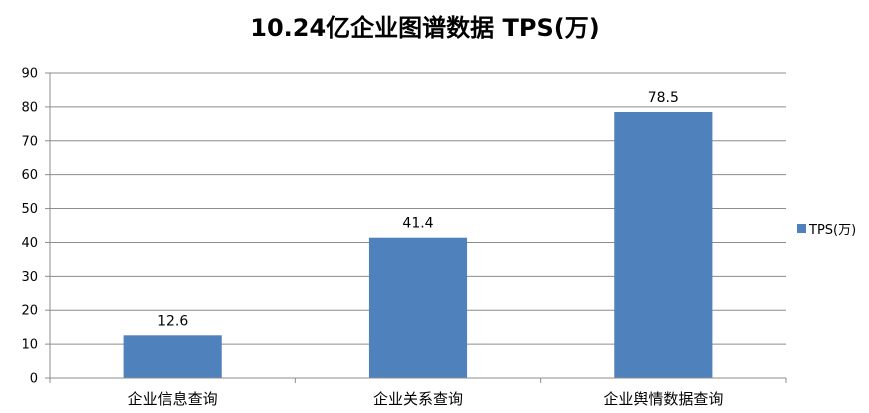  Describe the element at coordinates (832, 230) in the screenshot. I see `legend-label: TPS(万)` at that location.